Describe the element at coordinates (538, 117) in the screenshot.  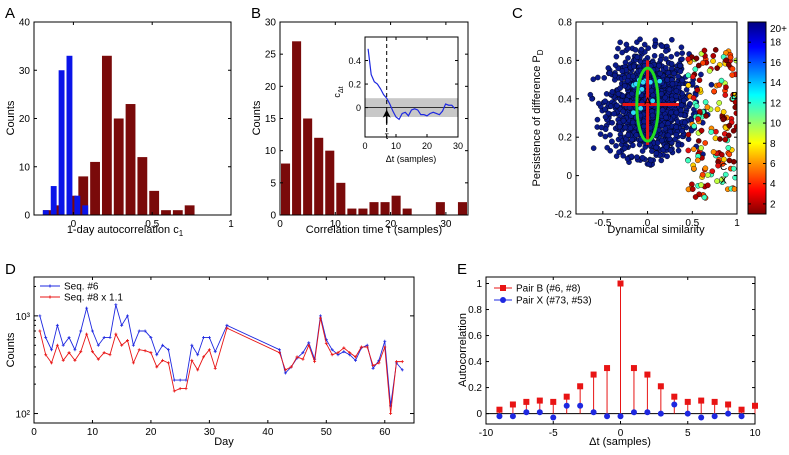
I see `y-axis-label-c: Persistence of difference PD` at that location.